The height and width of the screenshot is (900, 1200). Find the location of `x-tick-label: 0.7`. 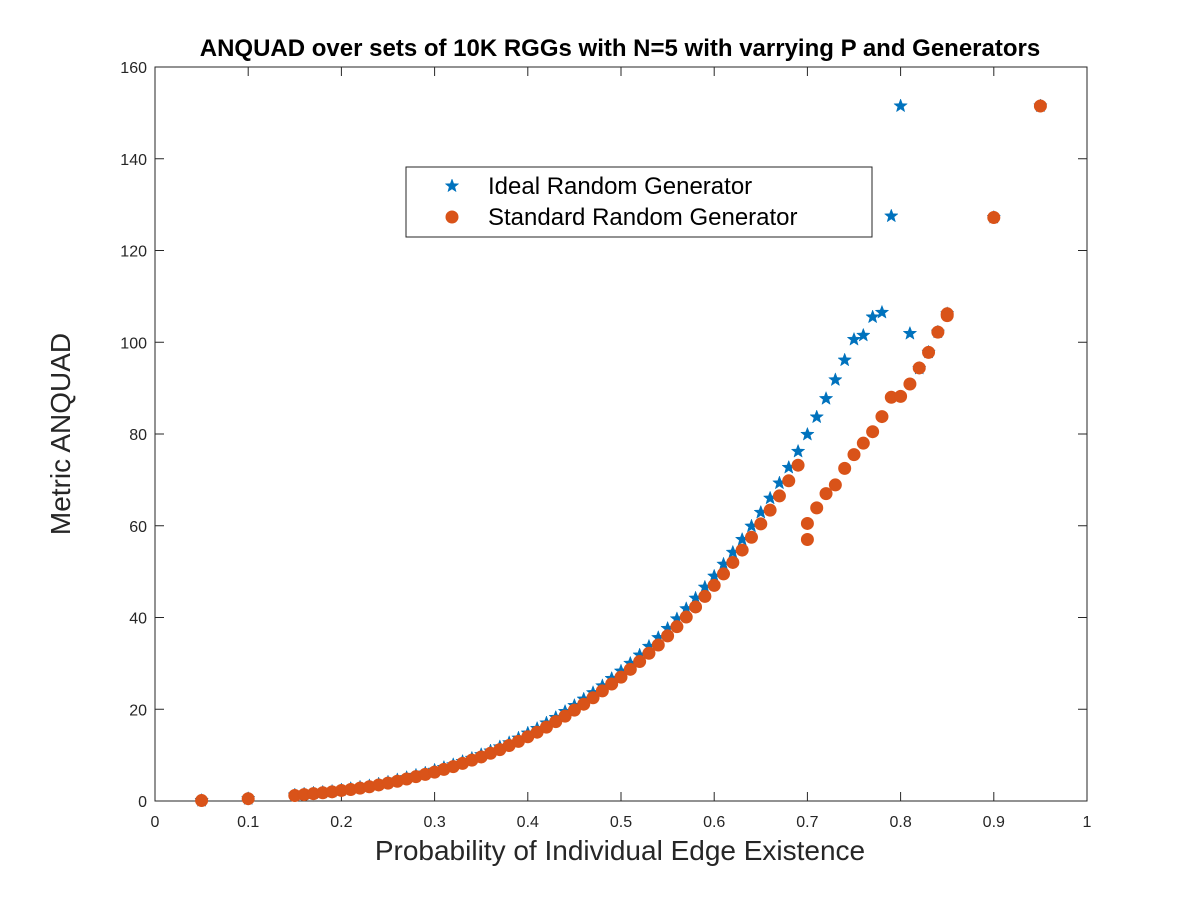

x-tick-label: 0.7 is located at coordinates (807, 822).